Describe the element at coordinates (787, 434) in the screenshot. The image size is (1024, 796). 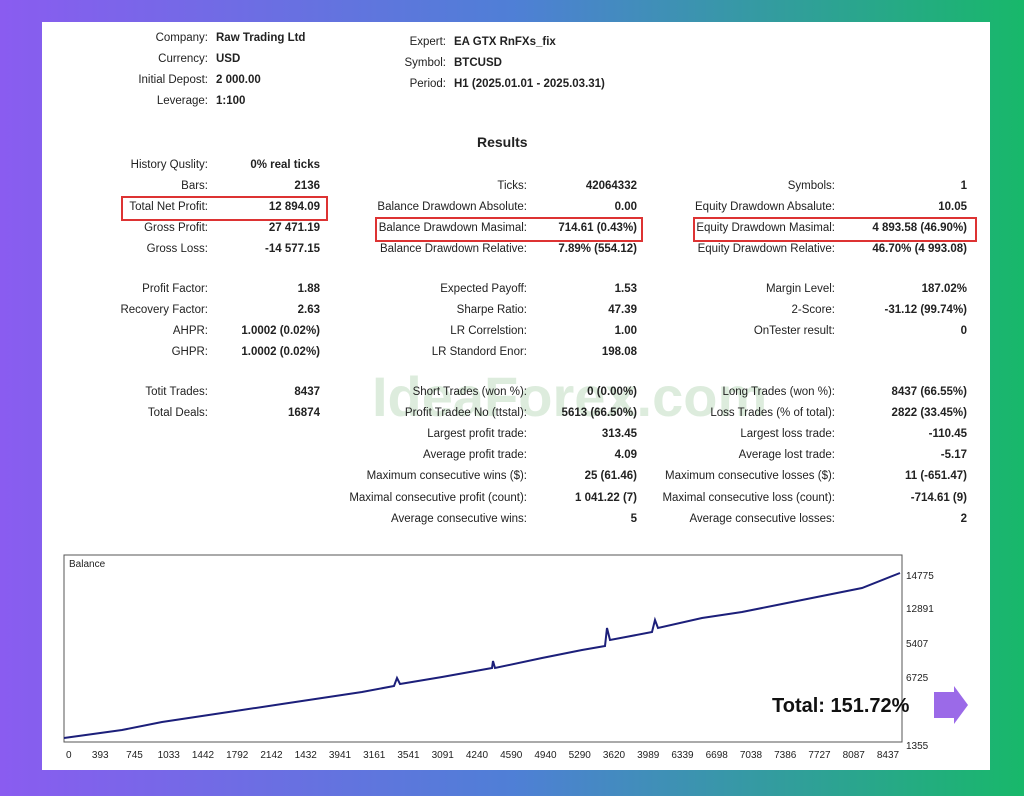
I see `stat-label: Largest loss trade:` at that location.